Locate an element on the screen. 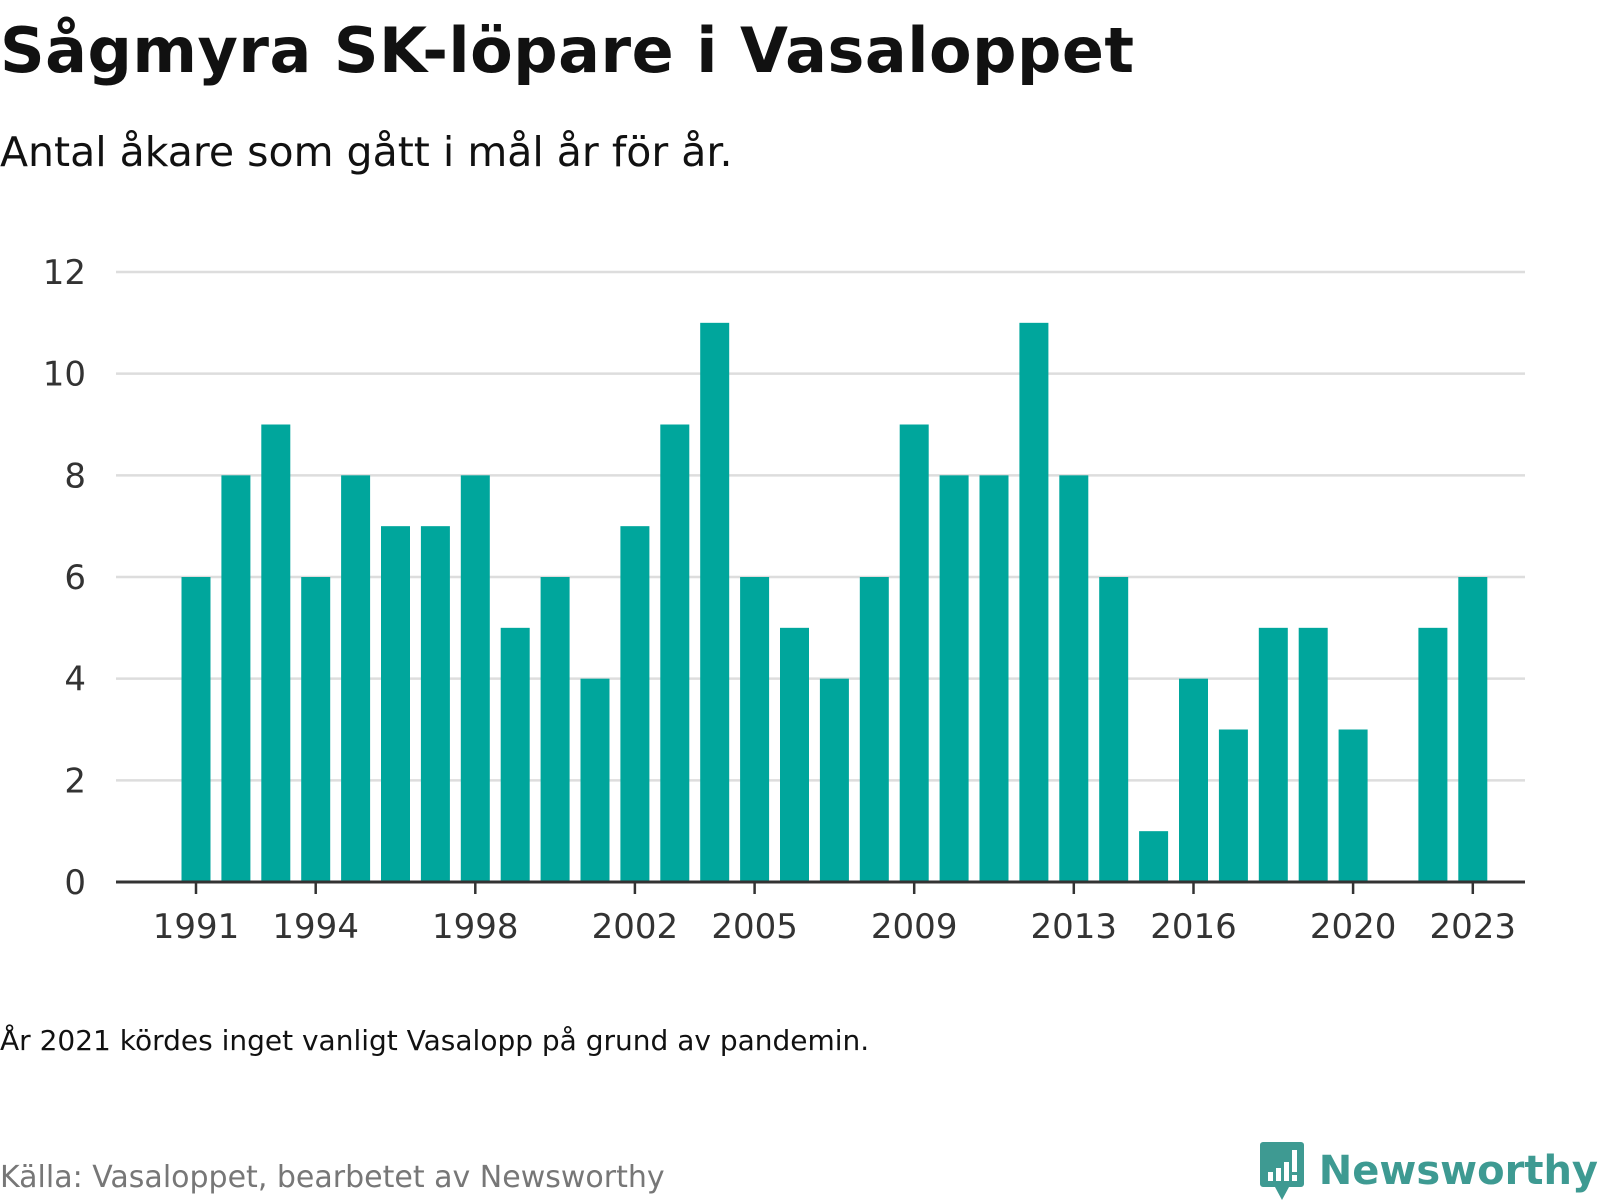 Image resolution: width=1600 pixels, height=1202 pixels. x-tick-label: 1991 is located at coordinates (196, 927).